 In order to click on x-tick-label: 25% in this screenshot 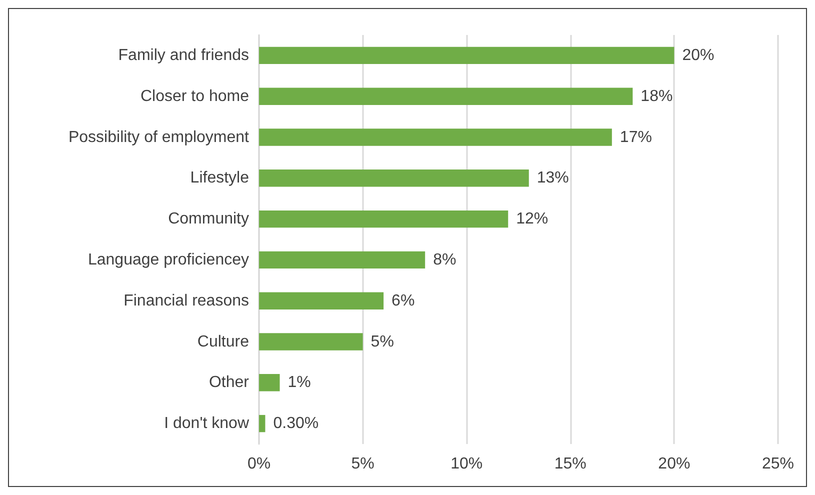, I will do `click(778, 464)`.